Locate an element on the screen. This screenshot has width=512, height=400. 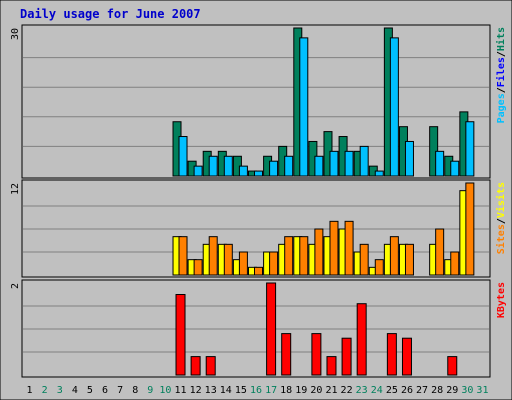
x-tick-label: 3 is located at coordinates (60, 390).